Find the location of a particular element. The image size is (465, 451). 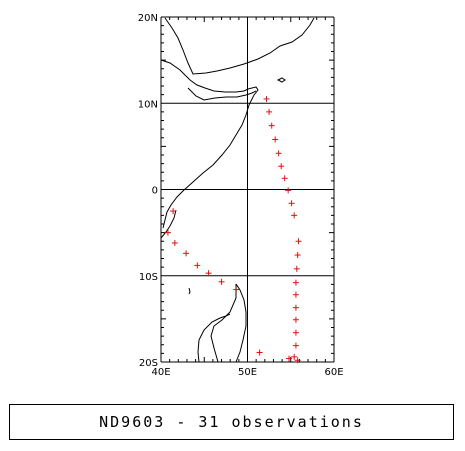

y-tick-label: 10S is located at coordinates (148, 277).